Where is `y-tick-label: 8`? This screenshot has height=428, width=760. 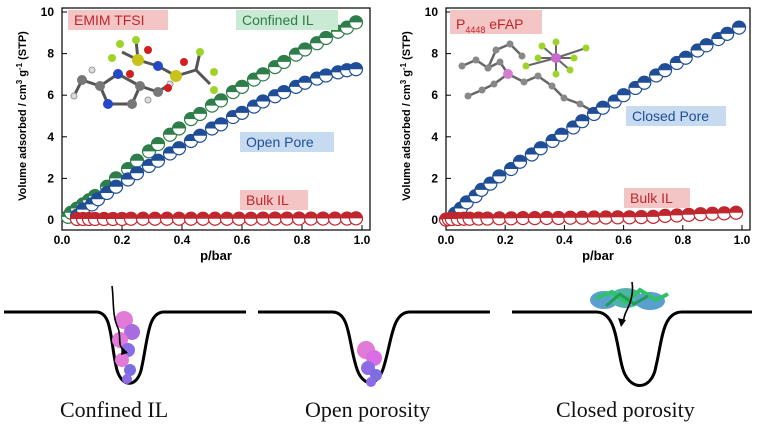 y-tick-label: 8 is located at coordinates (434, 54).